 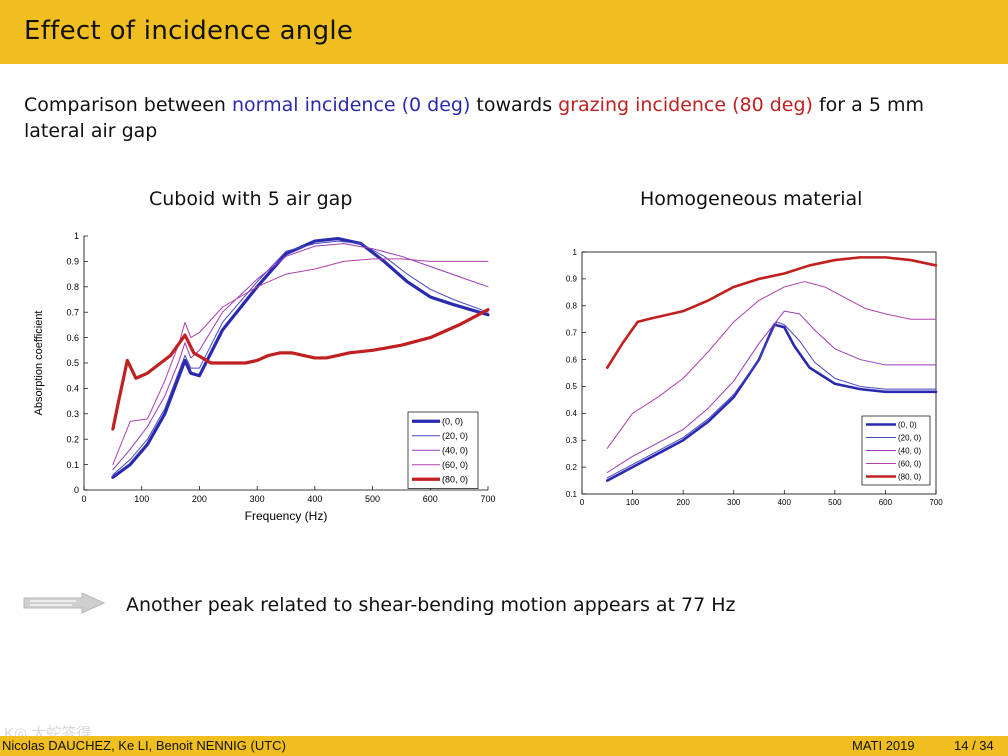 I want to click on title-bar: Effect of incidence angle, so click(x=504, y=32).